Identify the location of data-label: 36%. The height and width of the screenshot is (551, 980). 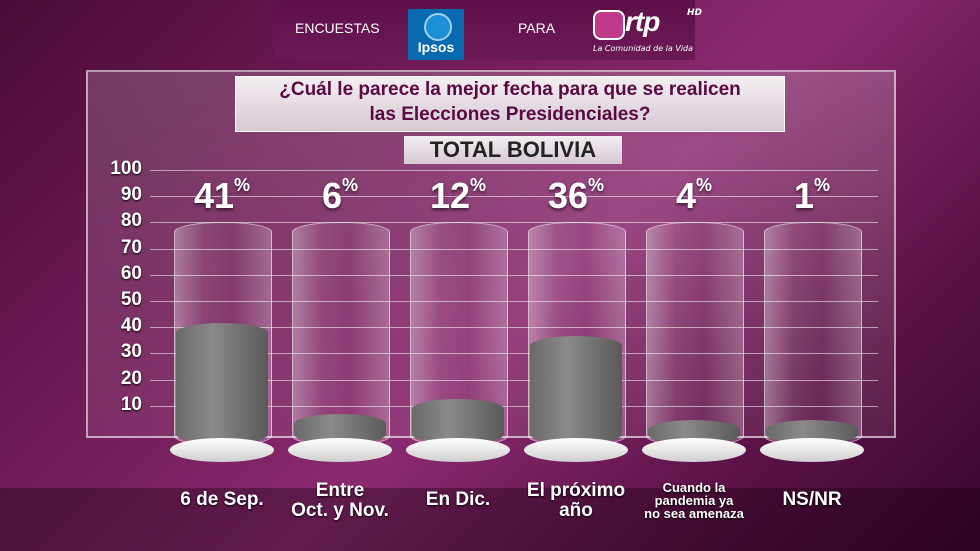
(576, 195).